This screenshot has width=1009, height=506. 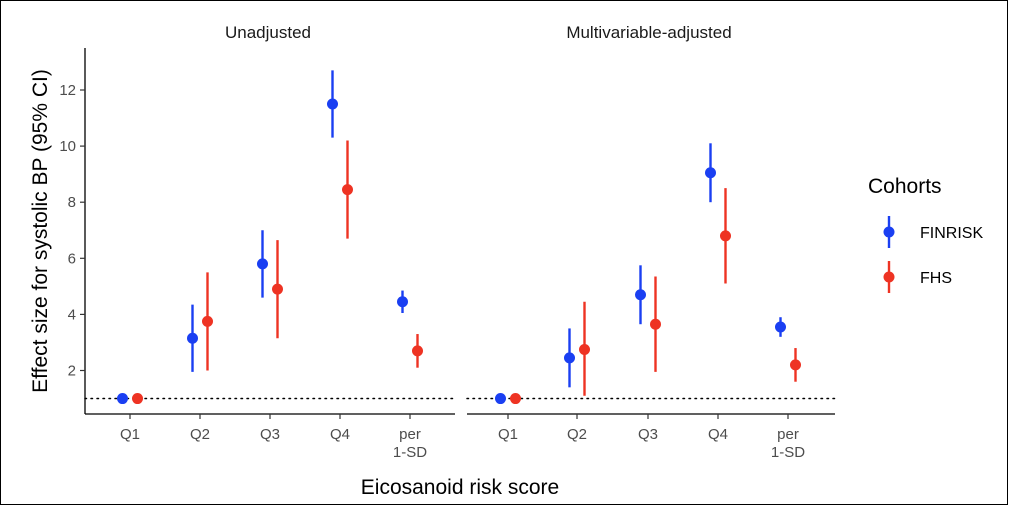 I want to click on legend-label: FINRISK, so click(x=951, y=233).